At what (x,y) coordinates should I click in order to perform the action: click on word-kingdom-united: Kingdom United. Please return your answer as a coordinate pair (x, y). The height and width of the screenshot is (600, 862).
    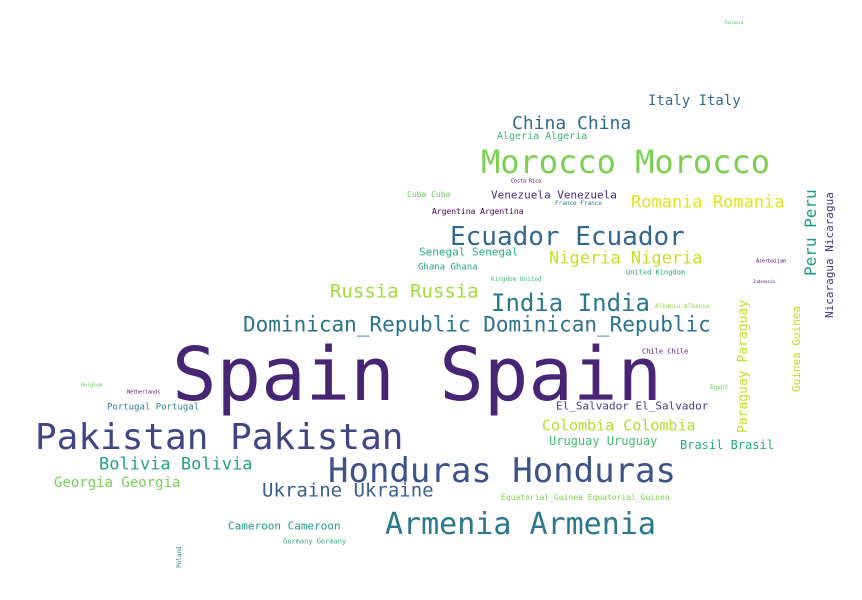
    Looking at the image, I should click on (516, 279).